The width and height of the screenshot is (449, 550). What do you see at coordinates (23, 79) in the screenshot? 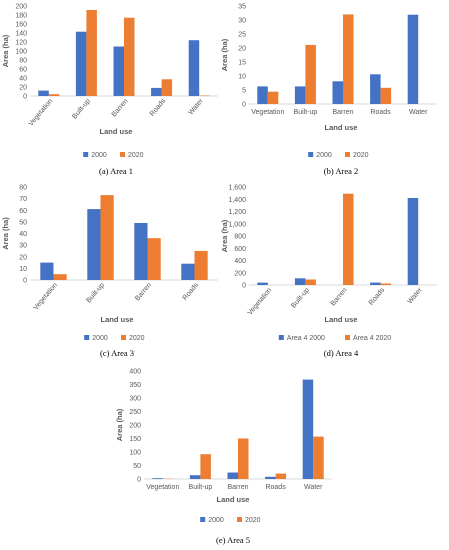
I see `y-tick-label: 40` at bounding box center [23, 79].